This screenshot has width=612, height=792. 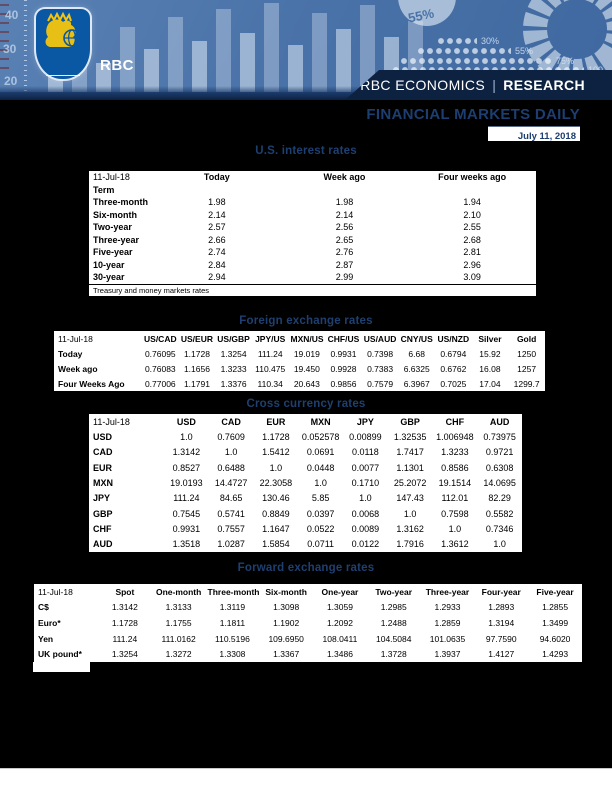 I want to click on cell-value: 0.7609, so click(x=231, y=436).